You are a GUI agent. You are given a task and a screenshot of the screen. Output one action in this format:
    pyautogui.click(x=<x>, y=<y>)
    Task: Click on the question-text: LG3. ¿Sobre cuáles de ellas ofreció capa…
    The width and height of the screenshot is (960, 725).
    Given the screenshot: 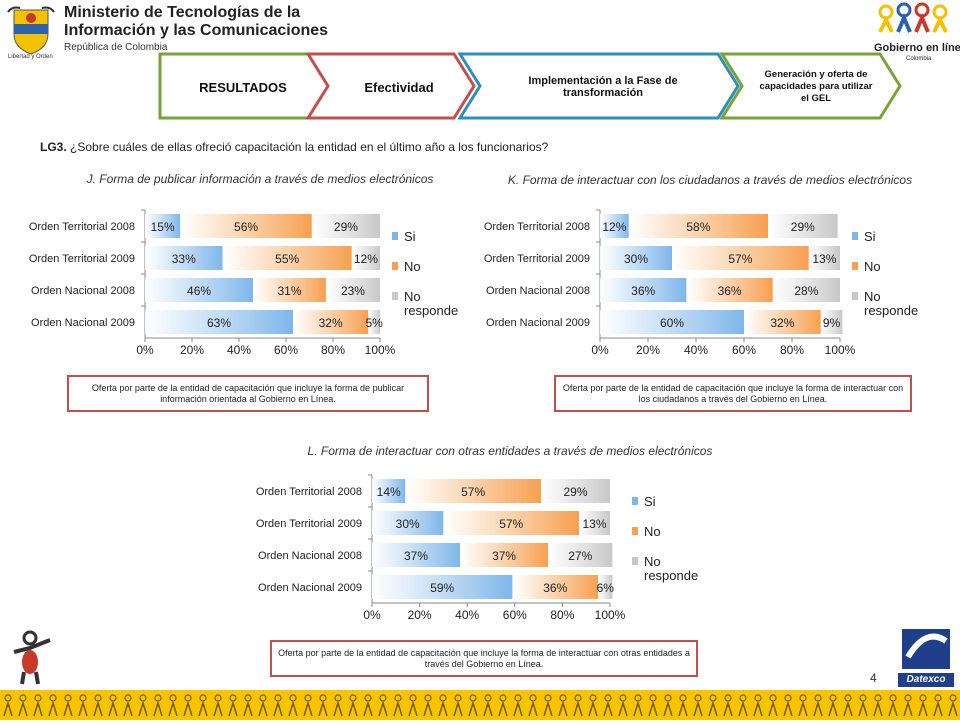 What is the action you would take?
    pyautogui.click(x=390, y=147)
    